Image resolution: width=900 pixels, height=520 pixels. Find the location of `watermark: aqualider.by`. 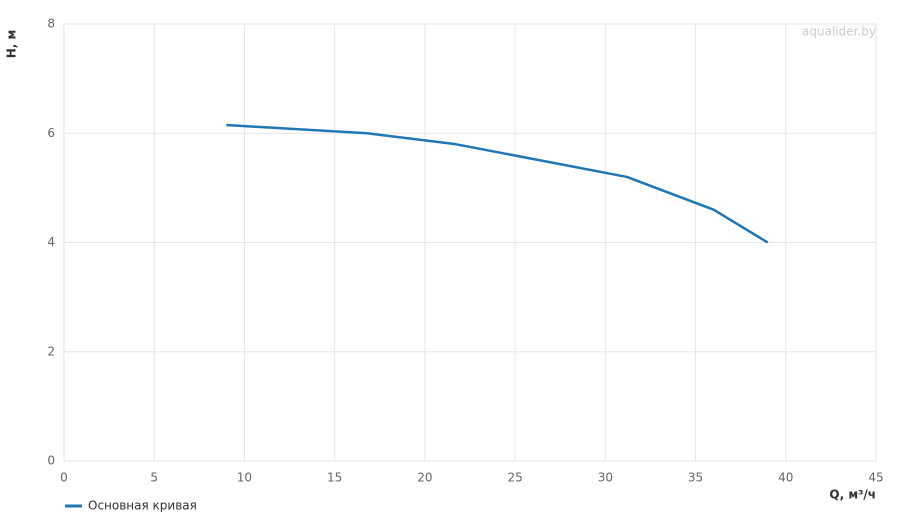

watermark: aqualider.by is located at coordinates (839, 32).